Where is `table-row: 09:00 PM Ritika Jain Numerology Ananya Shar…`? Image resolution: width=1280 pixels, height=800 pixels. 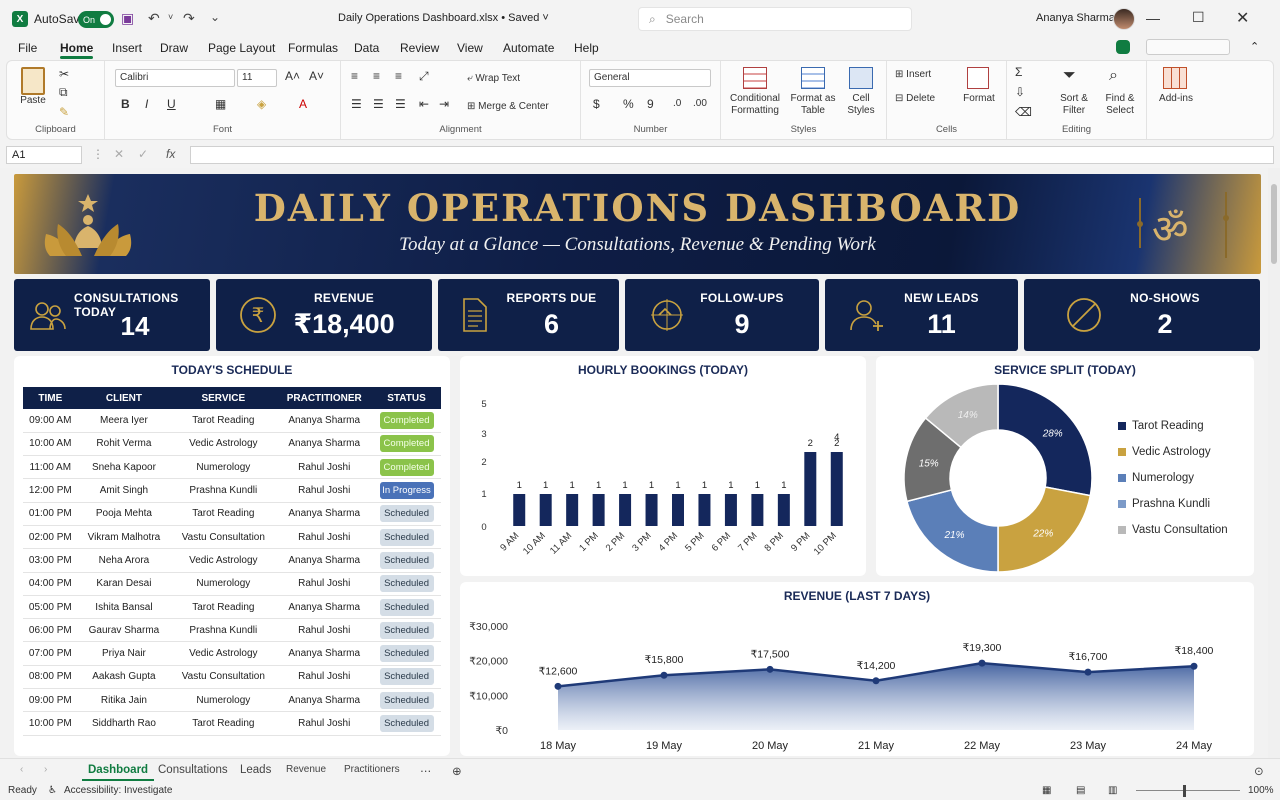
table-row: 09:00 PM Ritika Jain Numerology Ananya Shar… is located at coordinates (232, 700).